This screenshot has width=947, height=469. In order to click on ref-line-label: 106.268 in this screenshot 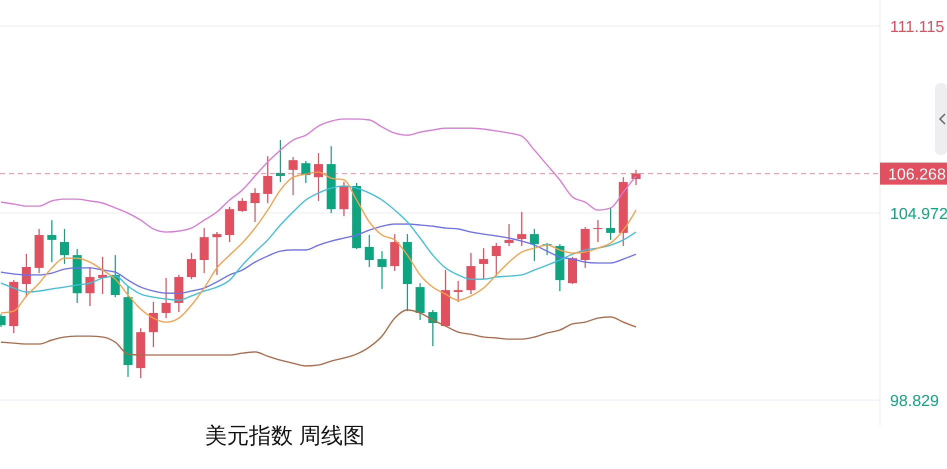, I will do `click(917, 175)`.